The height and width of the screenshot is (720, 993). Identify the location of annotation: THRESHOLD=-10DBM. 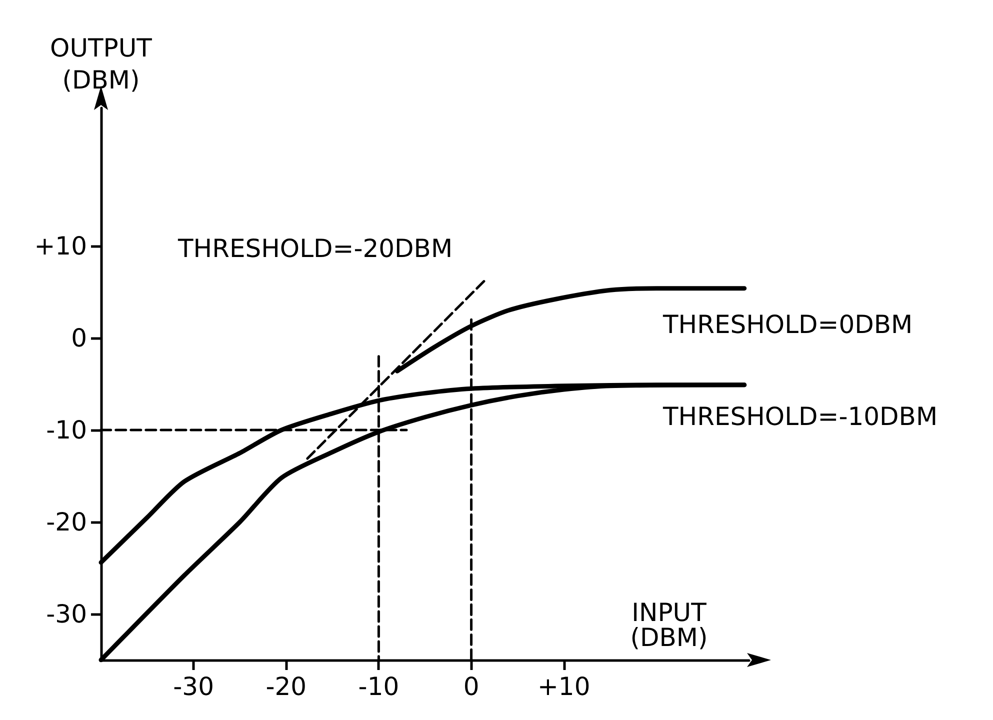
(800, 416).